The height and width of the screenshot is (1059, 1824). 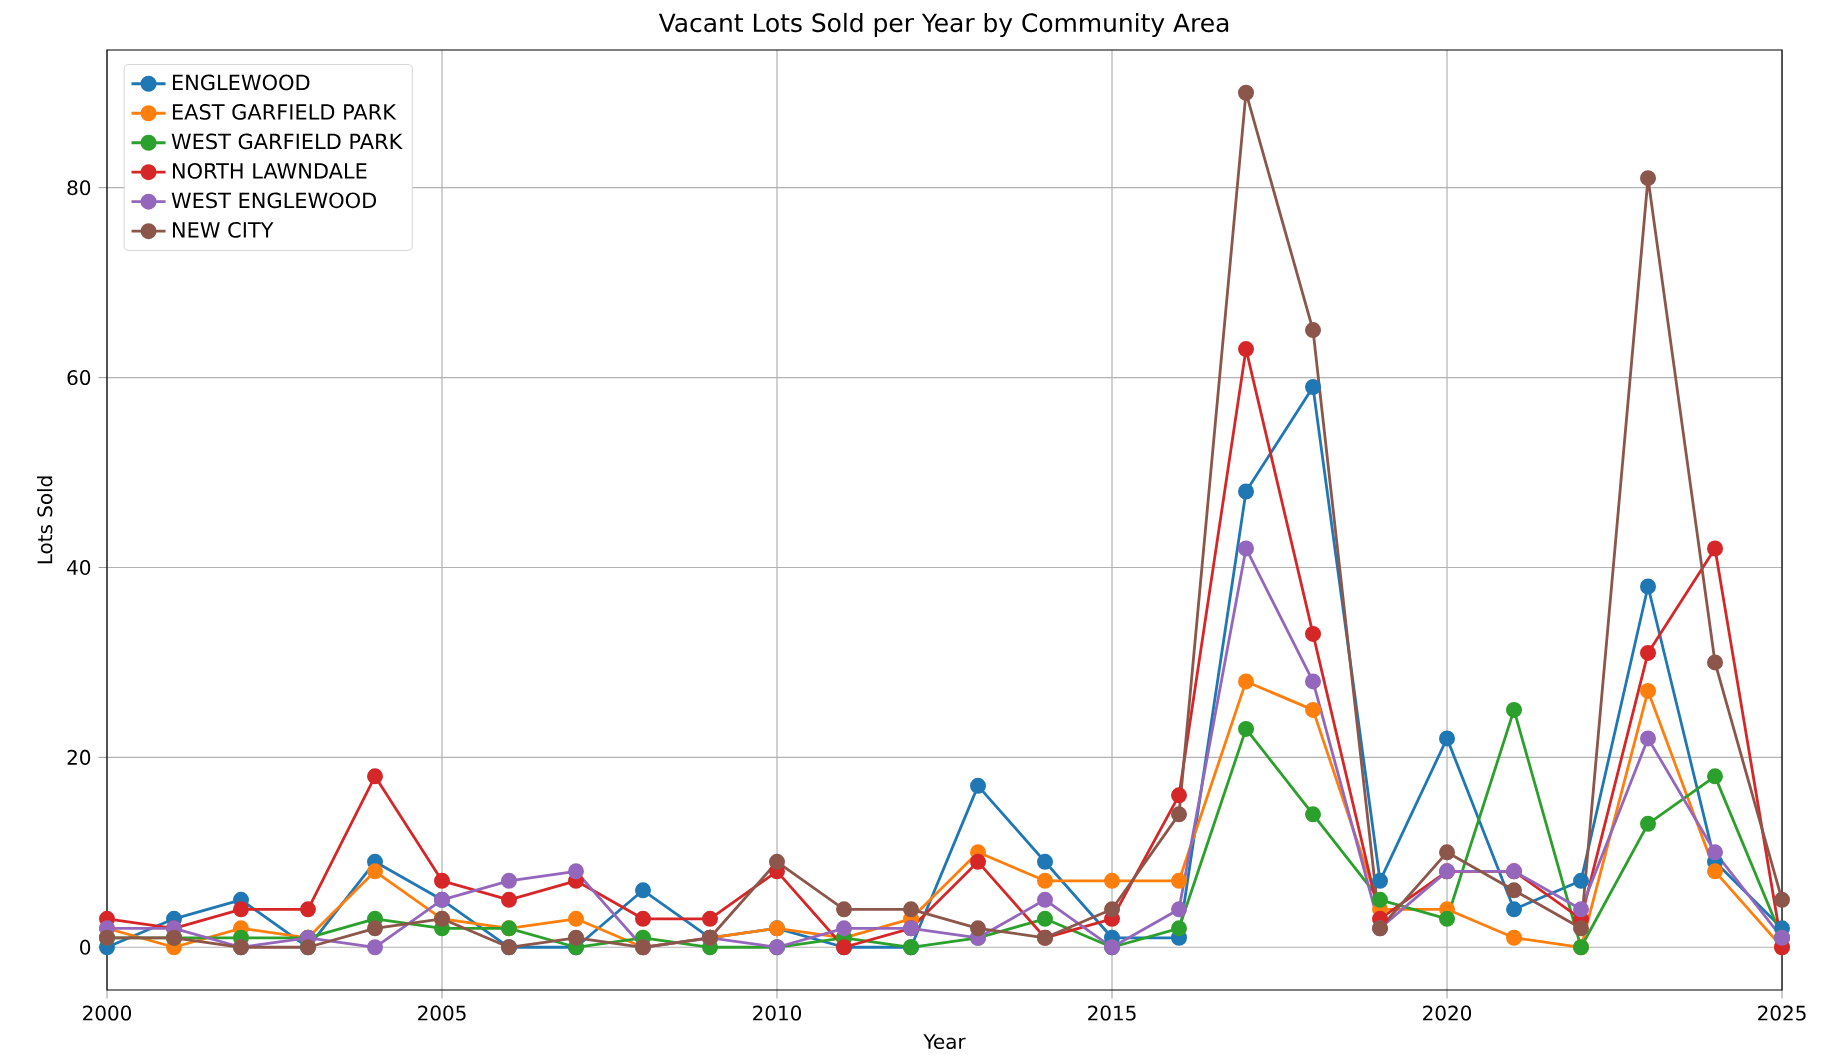 I want to click on x-tick-label: 2010, so click(x=777, y=1013).